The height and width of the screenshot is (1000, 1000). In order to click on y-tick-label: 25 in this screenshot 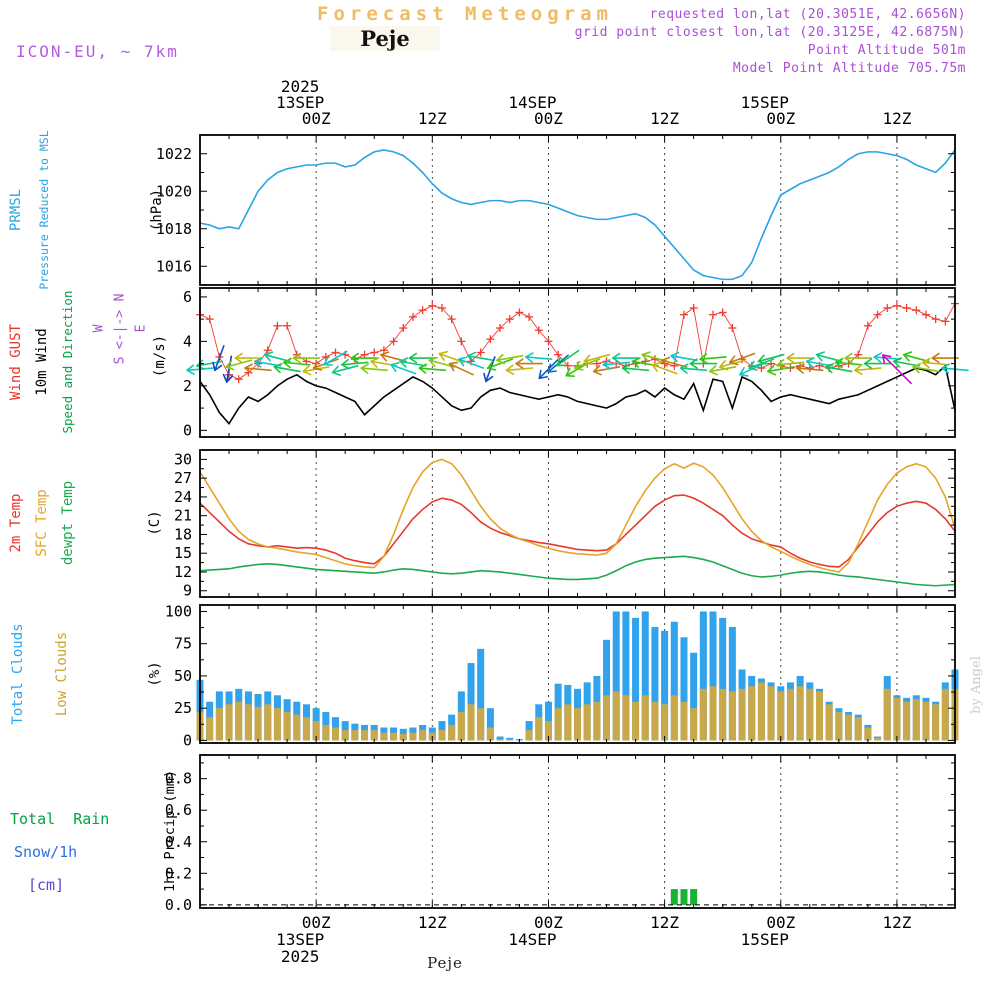, I will do `click(183, 708)`.